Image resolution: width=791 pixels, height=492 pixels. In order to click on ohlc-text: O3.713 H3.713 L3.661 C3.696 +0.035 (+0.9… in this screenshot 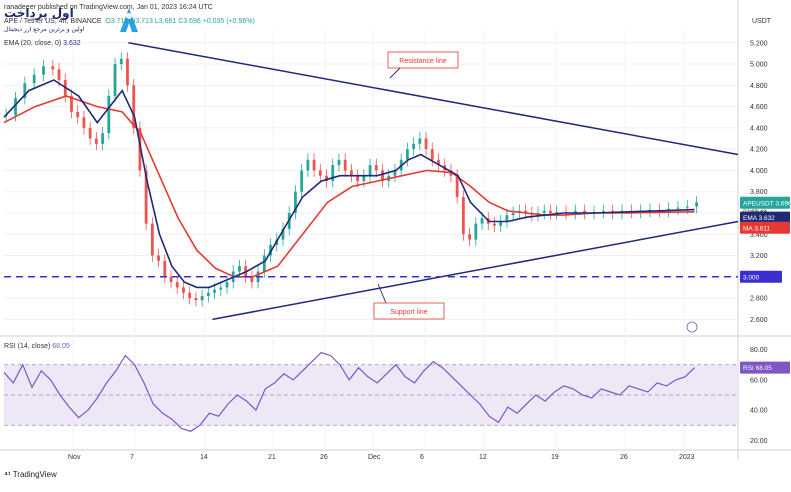, I will do `click(180, 21)`.